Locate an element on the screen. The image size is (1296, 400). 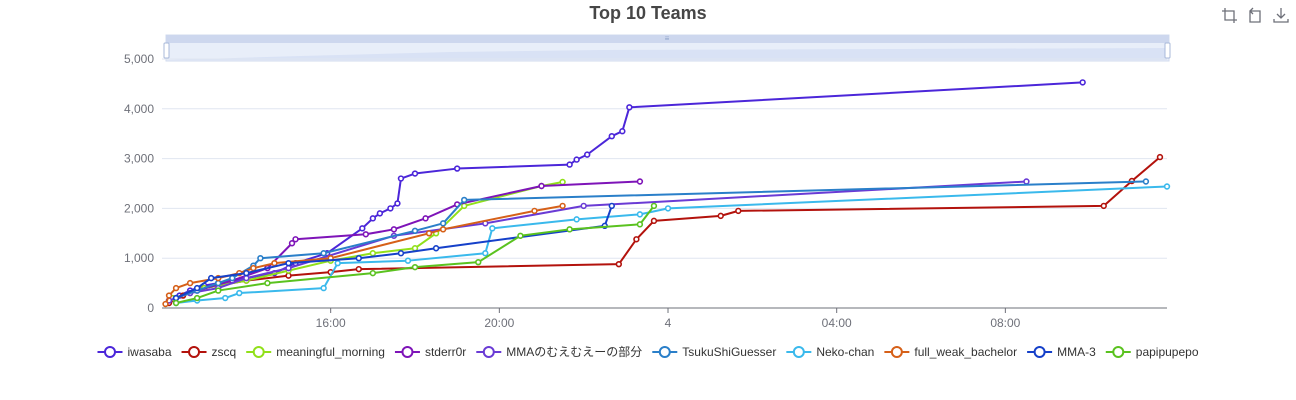
legend-item: MMA-3 is located at coordinates (1061, 352).